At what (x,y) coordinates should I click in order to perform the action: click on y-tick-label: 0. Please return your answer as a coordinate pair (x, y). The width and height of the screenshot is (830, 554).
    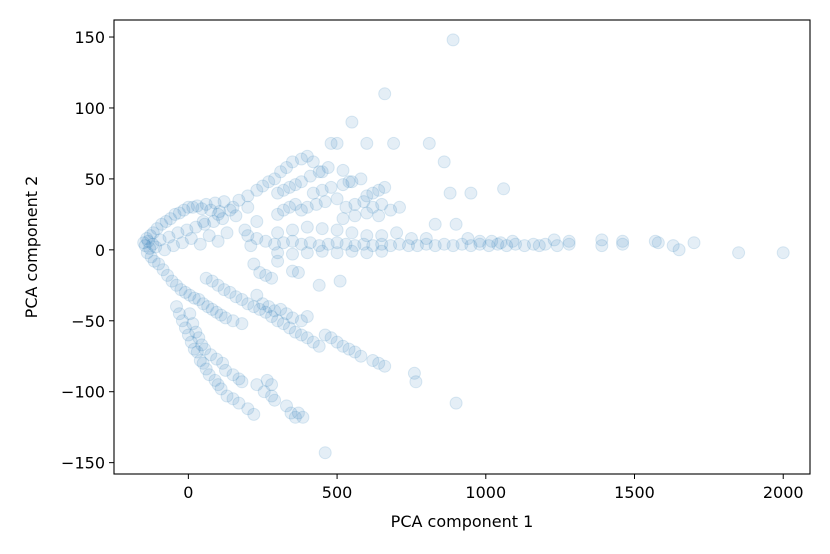
    Looking at the image, I should click on (100, 250).